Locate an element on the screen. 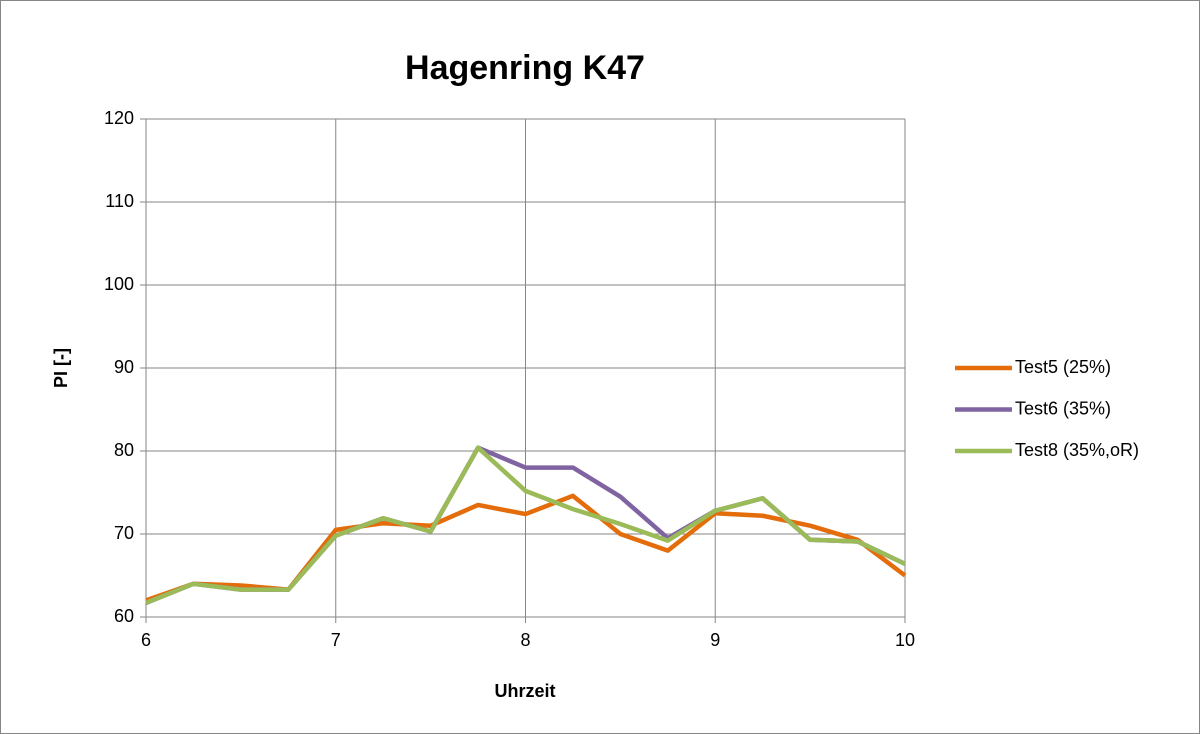 This screenshot has height=734, width=1200. legend-label: Test8 (35%,oR) is located at coordinates (1077, 450).